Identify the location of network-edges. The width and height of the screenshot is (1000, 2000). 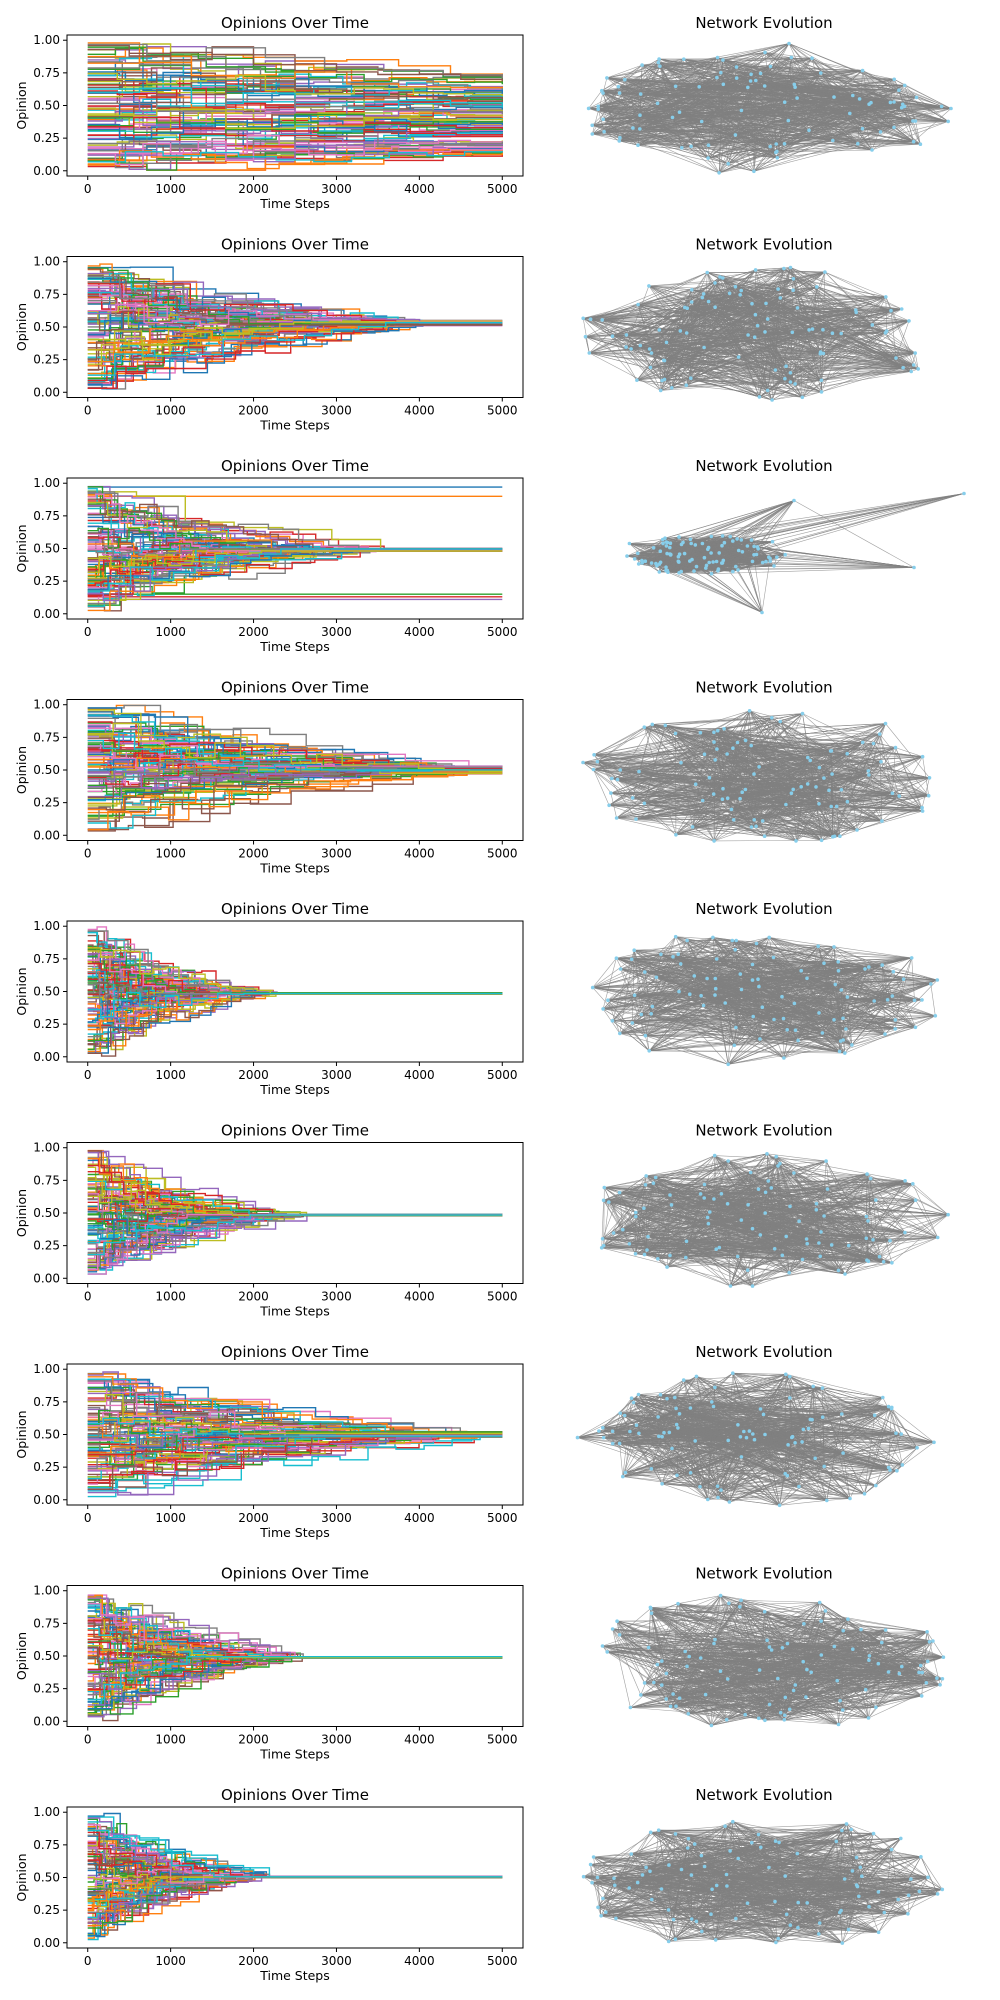
(770, 108).